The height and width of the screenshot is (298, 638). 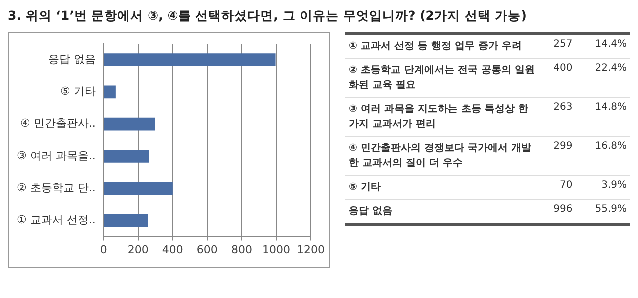 What do you see at coordinates (566, 186) in the screenshot?
I see `text: 70` at bounding box center [566, 186].